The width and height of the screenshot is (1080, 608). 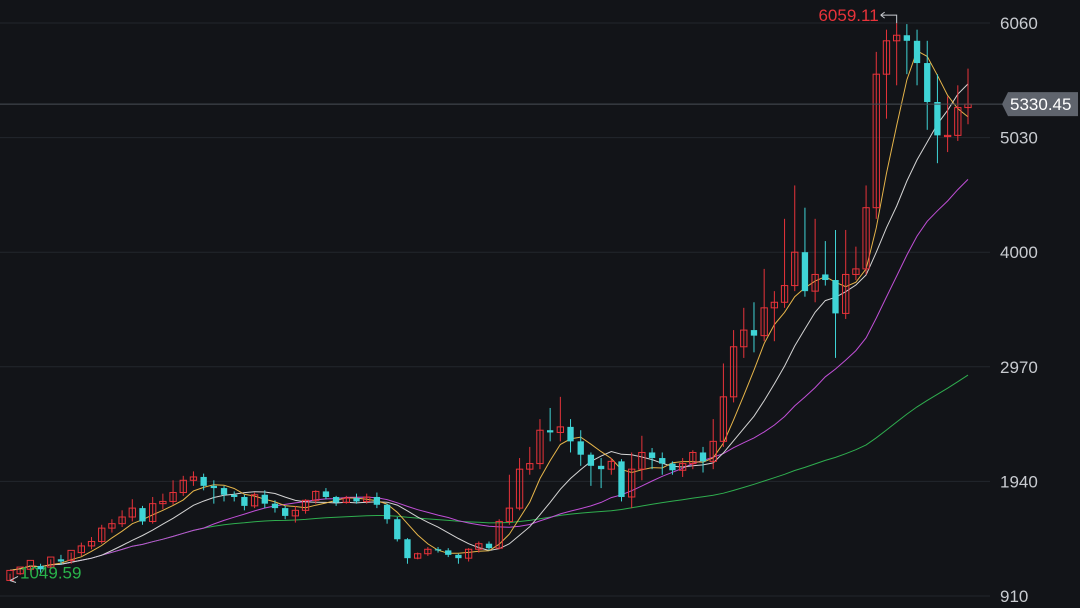 I want to click on high-price-label: 6059.11, so click(x=848, y=15).